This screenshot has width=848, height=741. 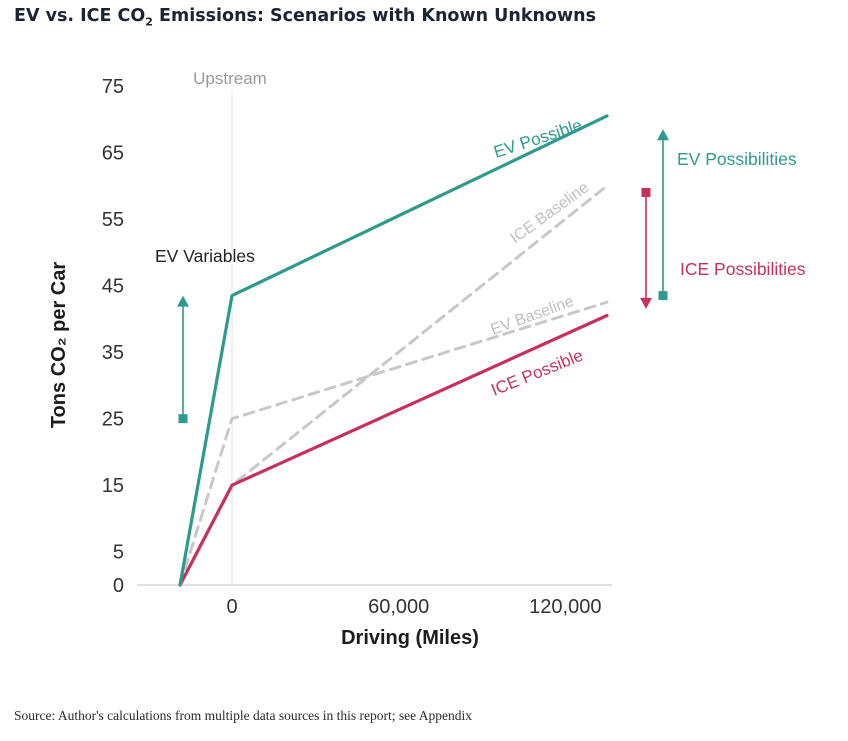 I want to click on ev-variables-label: EV Variables, so click(x=205, y=256).